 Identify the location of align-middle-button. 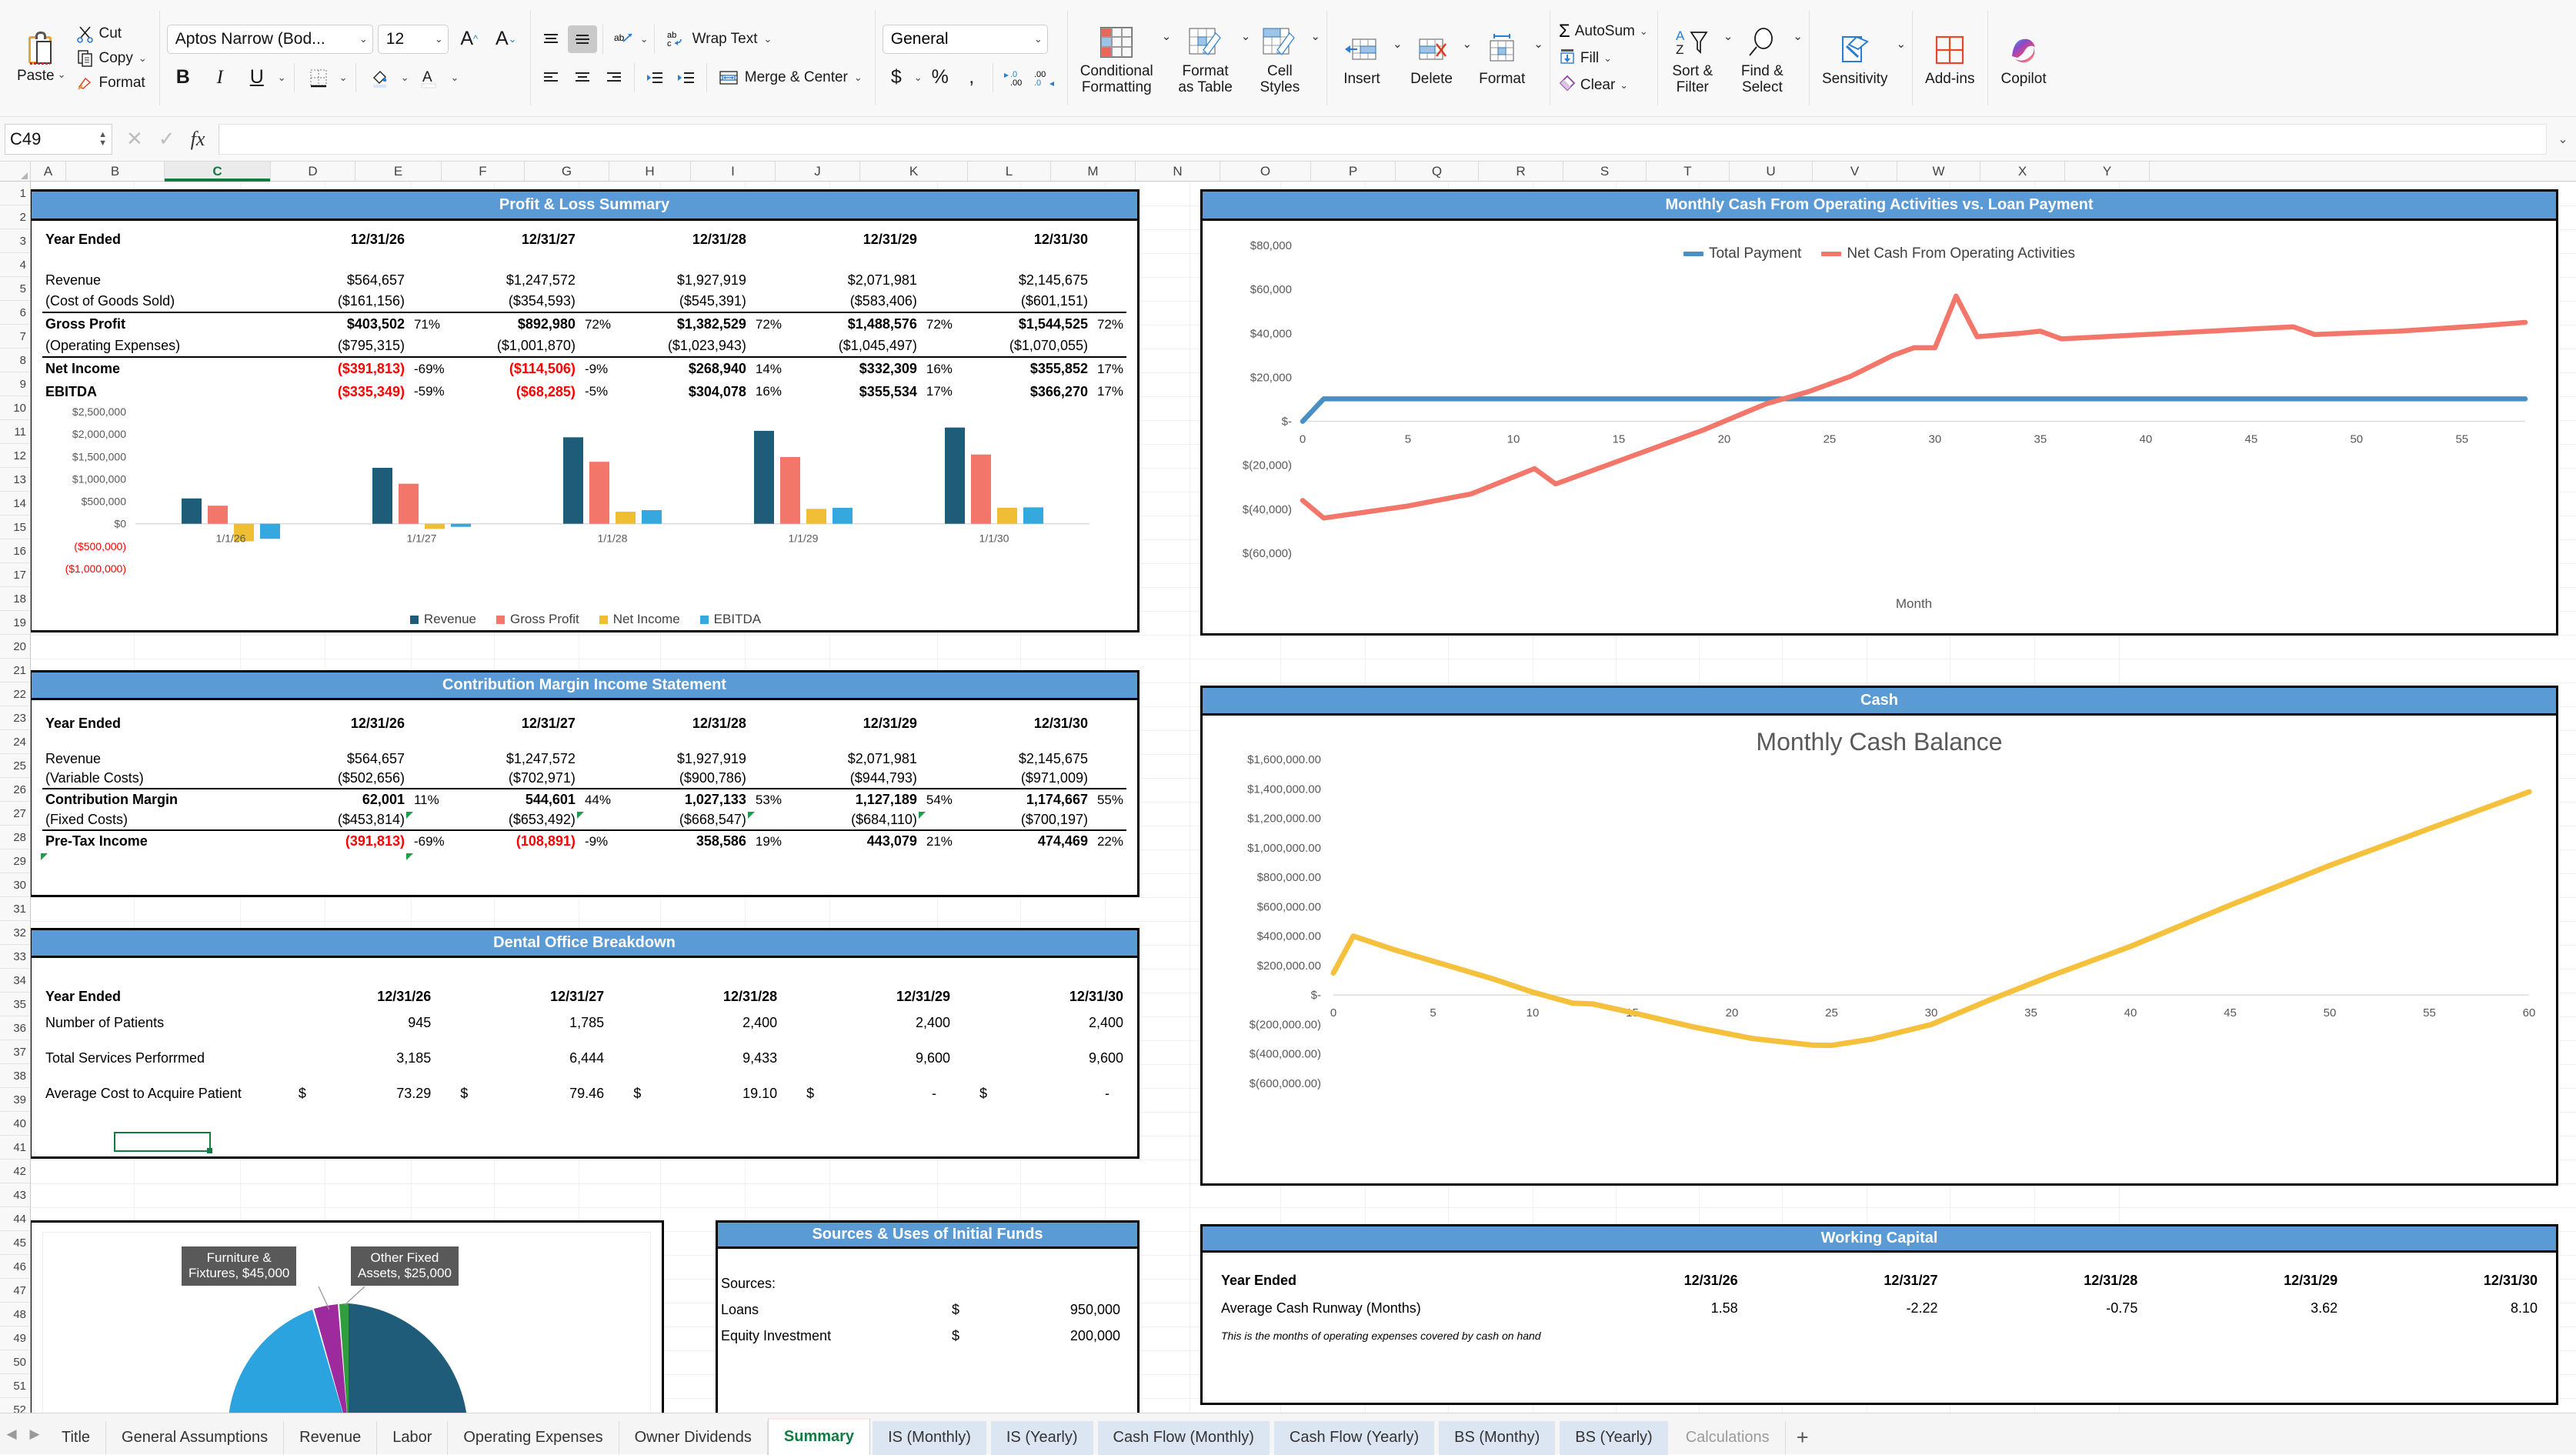
(582, 39).